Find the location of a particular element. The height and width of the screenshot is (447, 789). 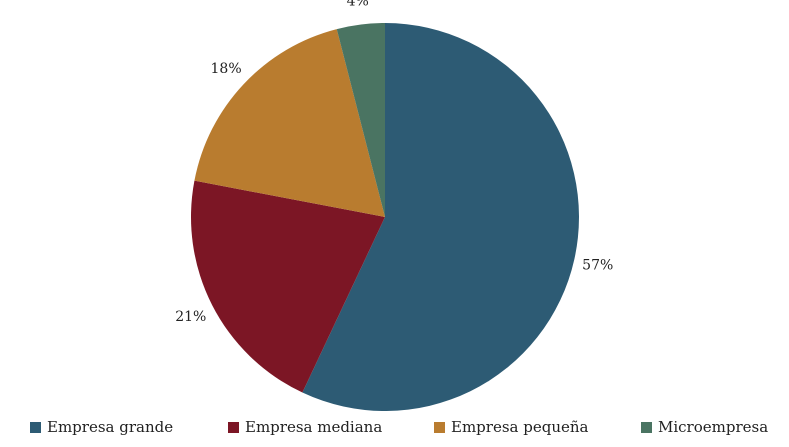

slice-label-empresa-mediana: 21% is located at coordinates (190, 317).